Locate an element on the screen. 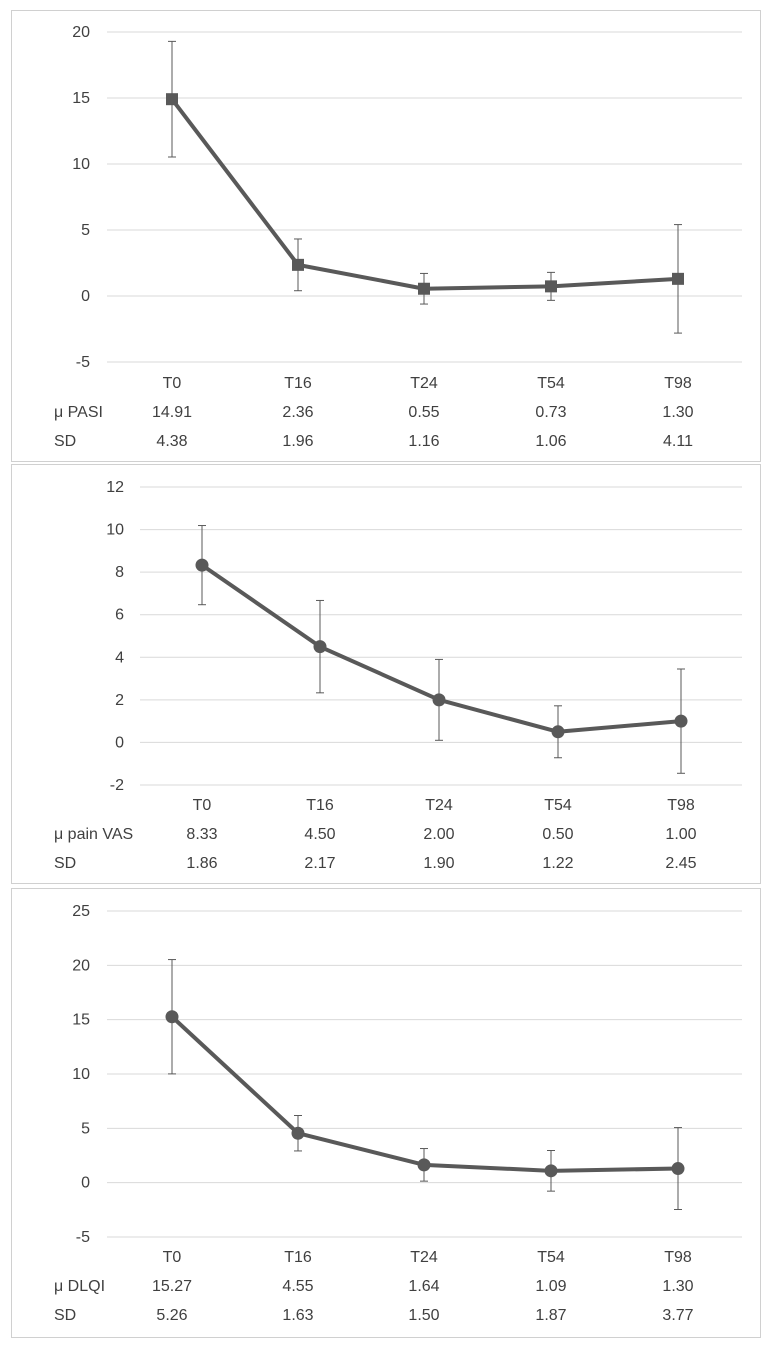 Image resolution: width=772 pixels, height=1346 pixels. table-cell: 4.55 is located at coordinates (297, 1286).